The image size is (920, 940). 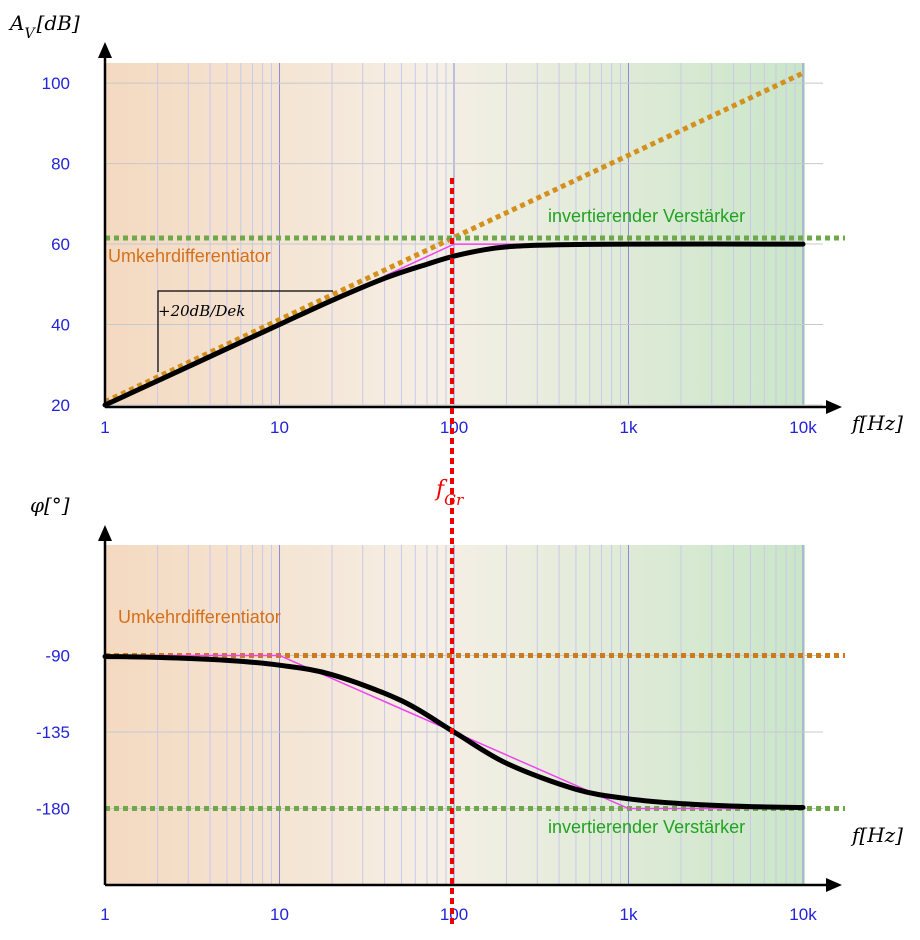 I want to click on slope-label: +20dB/Dek, so click(x=201, y=311).